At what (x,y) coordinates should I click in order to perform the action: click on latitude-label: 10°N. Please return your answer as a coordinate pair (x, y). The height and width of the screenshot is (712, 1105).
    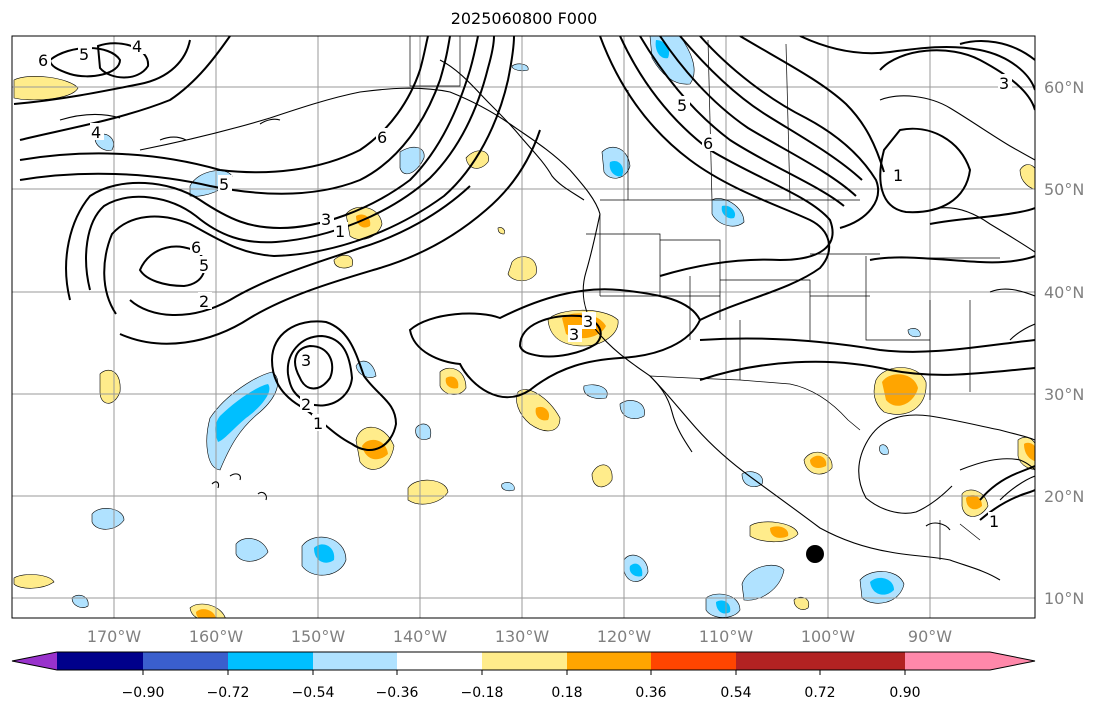
    Looking at the image, I should click on (1064, 598).